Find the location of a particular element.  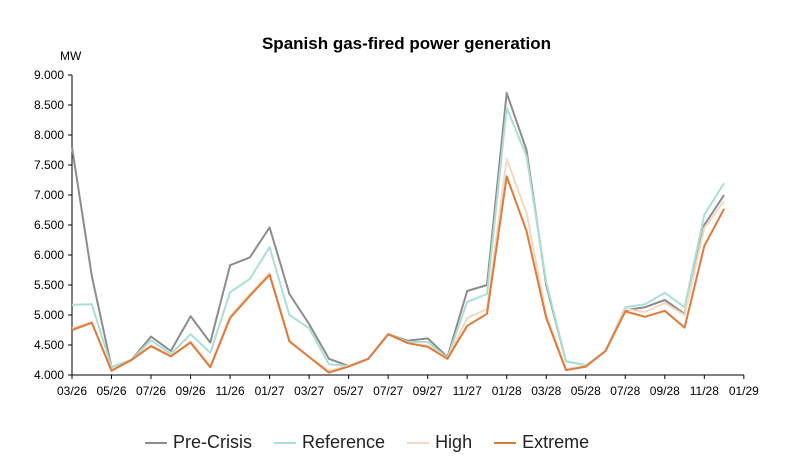

y-tick-label: 4.500 is located at coordinates (49, 345).